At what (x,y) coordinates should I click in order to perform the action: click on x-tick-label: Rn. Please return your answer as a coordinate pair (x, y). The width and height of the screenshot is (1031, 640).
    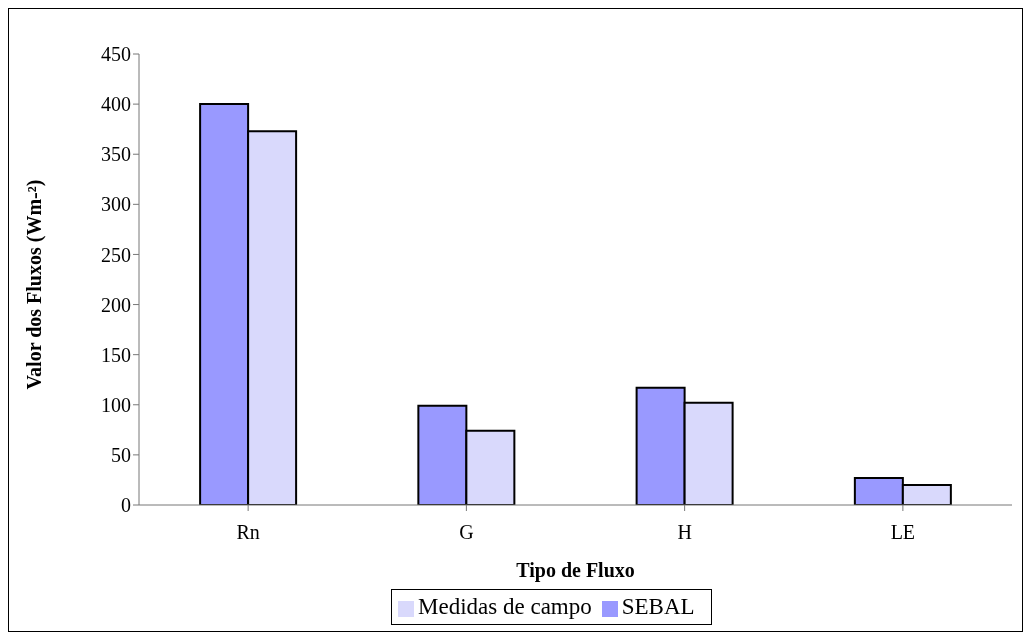
    Looking at the image, I should click on (248, 532).